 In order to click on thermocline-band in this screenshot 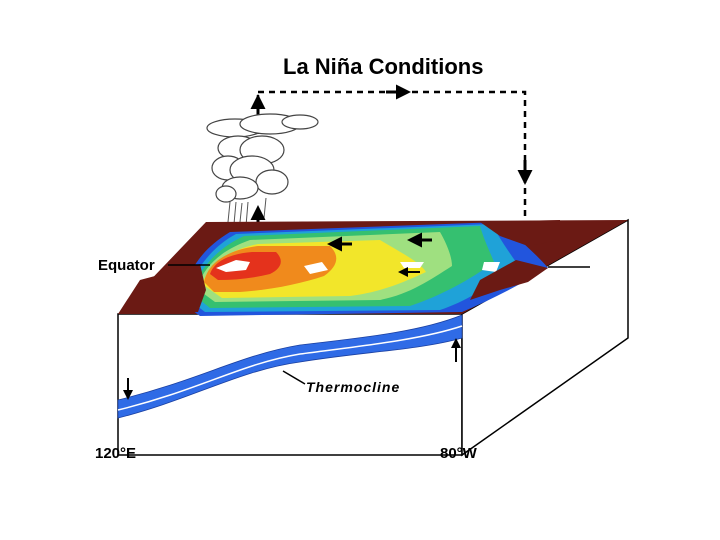, I will do `click(290, 366)`.